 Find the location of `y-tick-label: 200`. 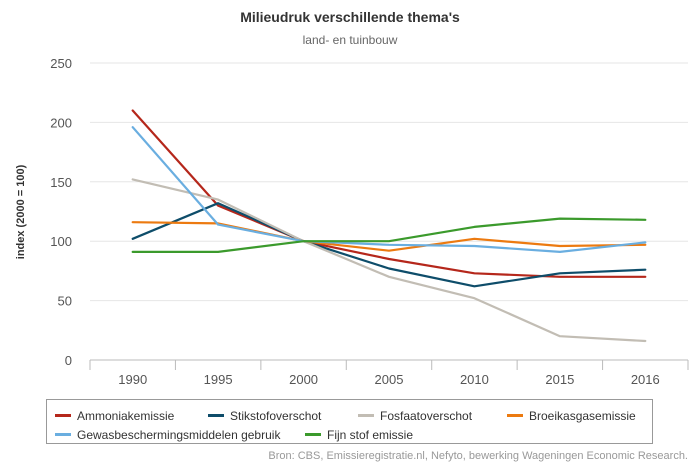

y-tick-label: 200 is located at coordinates (61, 122).